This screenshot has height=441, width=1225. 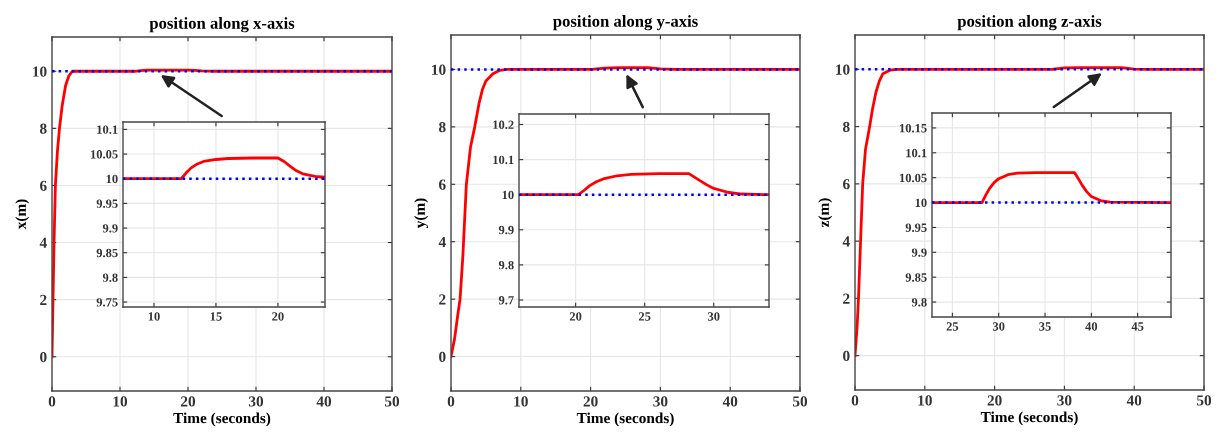 What do you see at coordinates (913, 128) in the screenshot?
I see `y-tick-label: 10.15` at bounding box center [913, 128].